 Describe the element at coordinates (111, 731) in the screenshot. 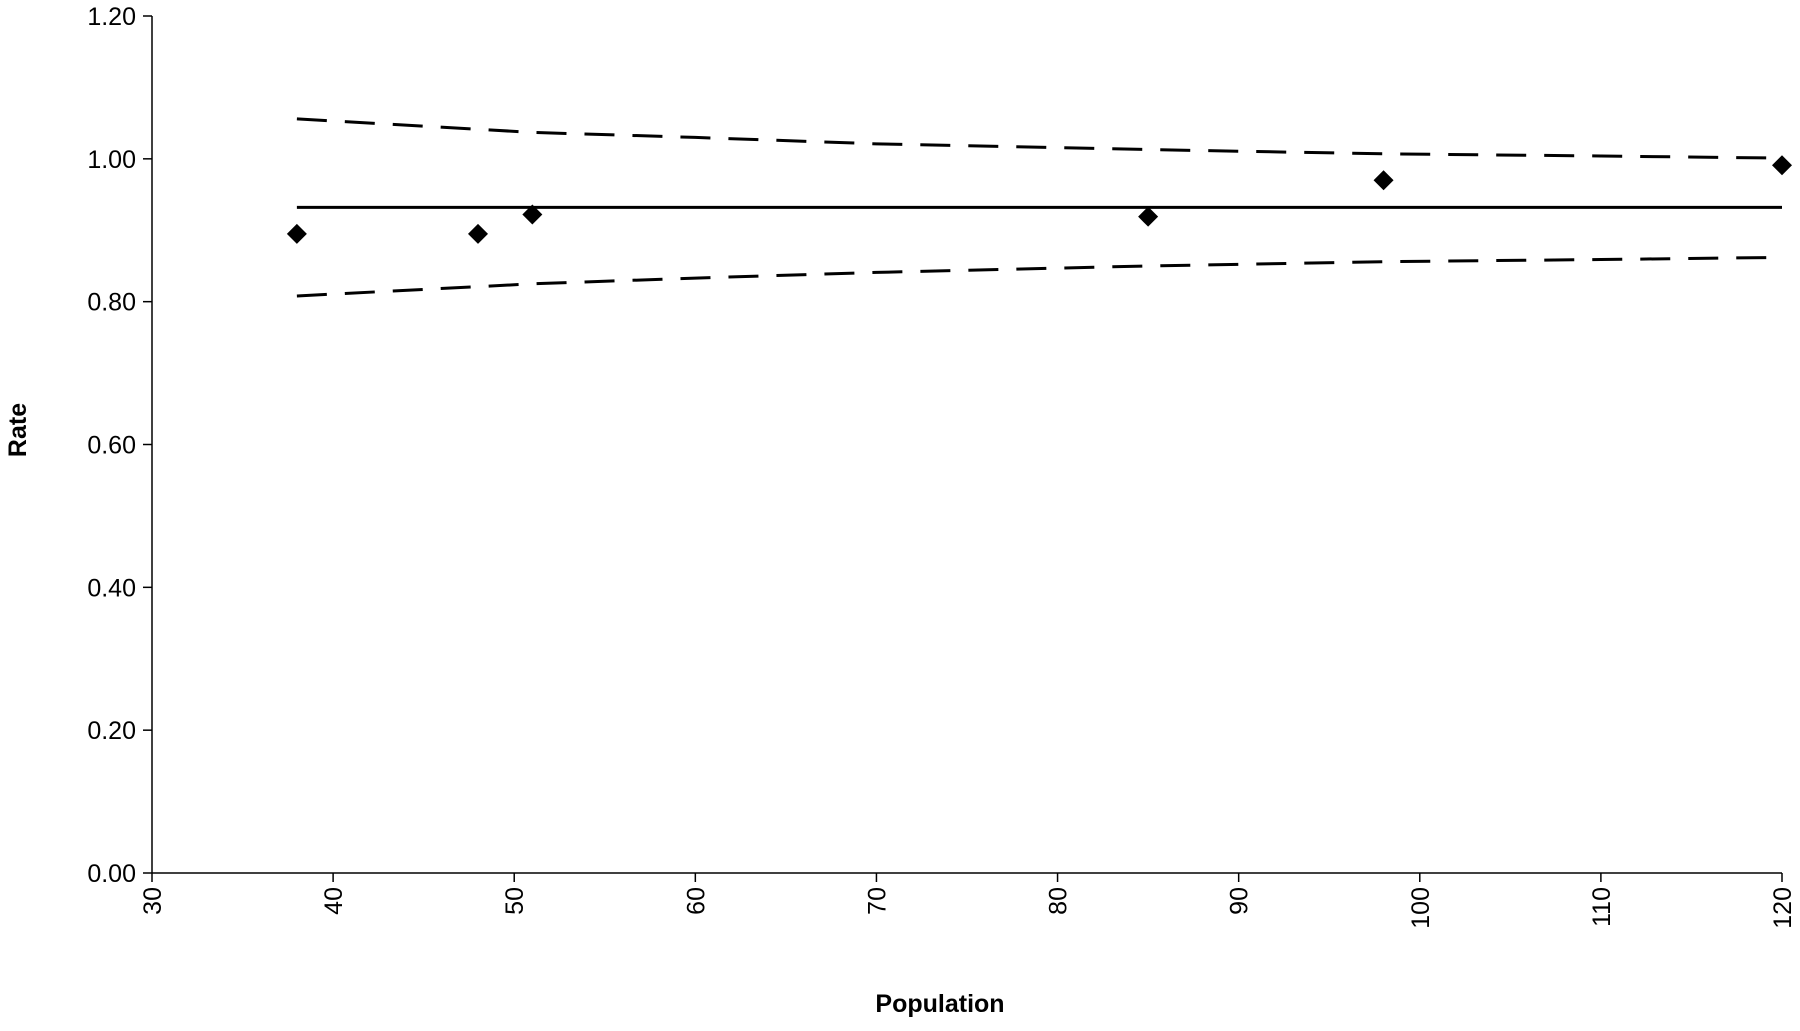

I see `y-tick-label: 0.20` at that location.